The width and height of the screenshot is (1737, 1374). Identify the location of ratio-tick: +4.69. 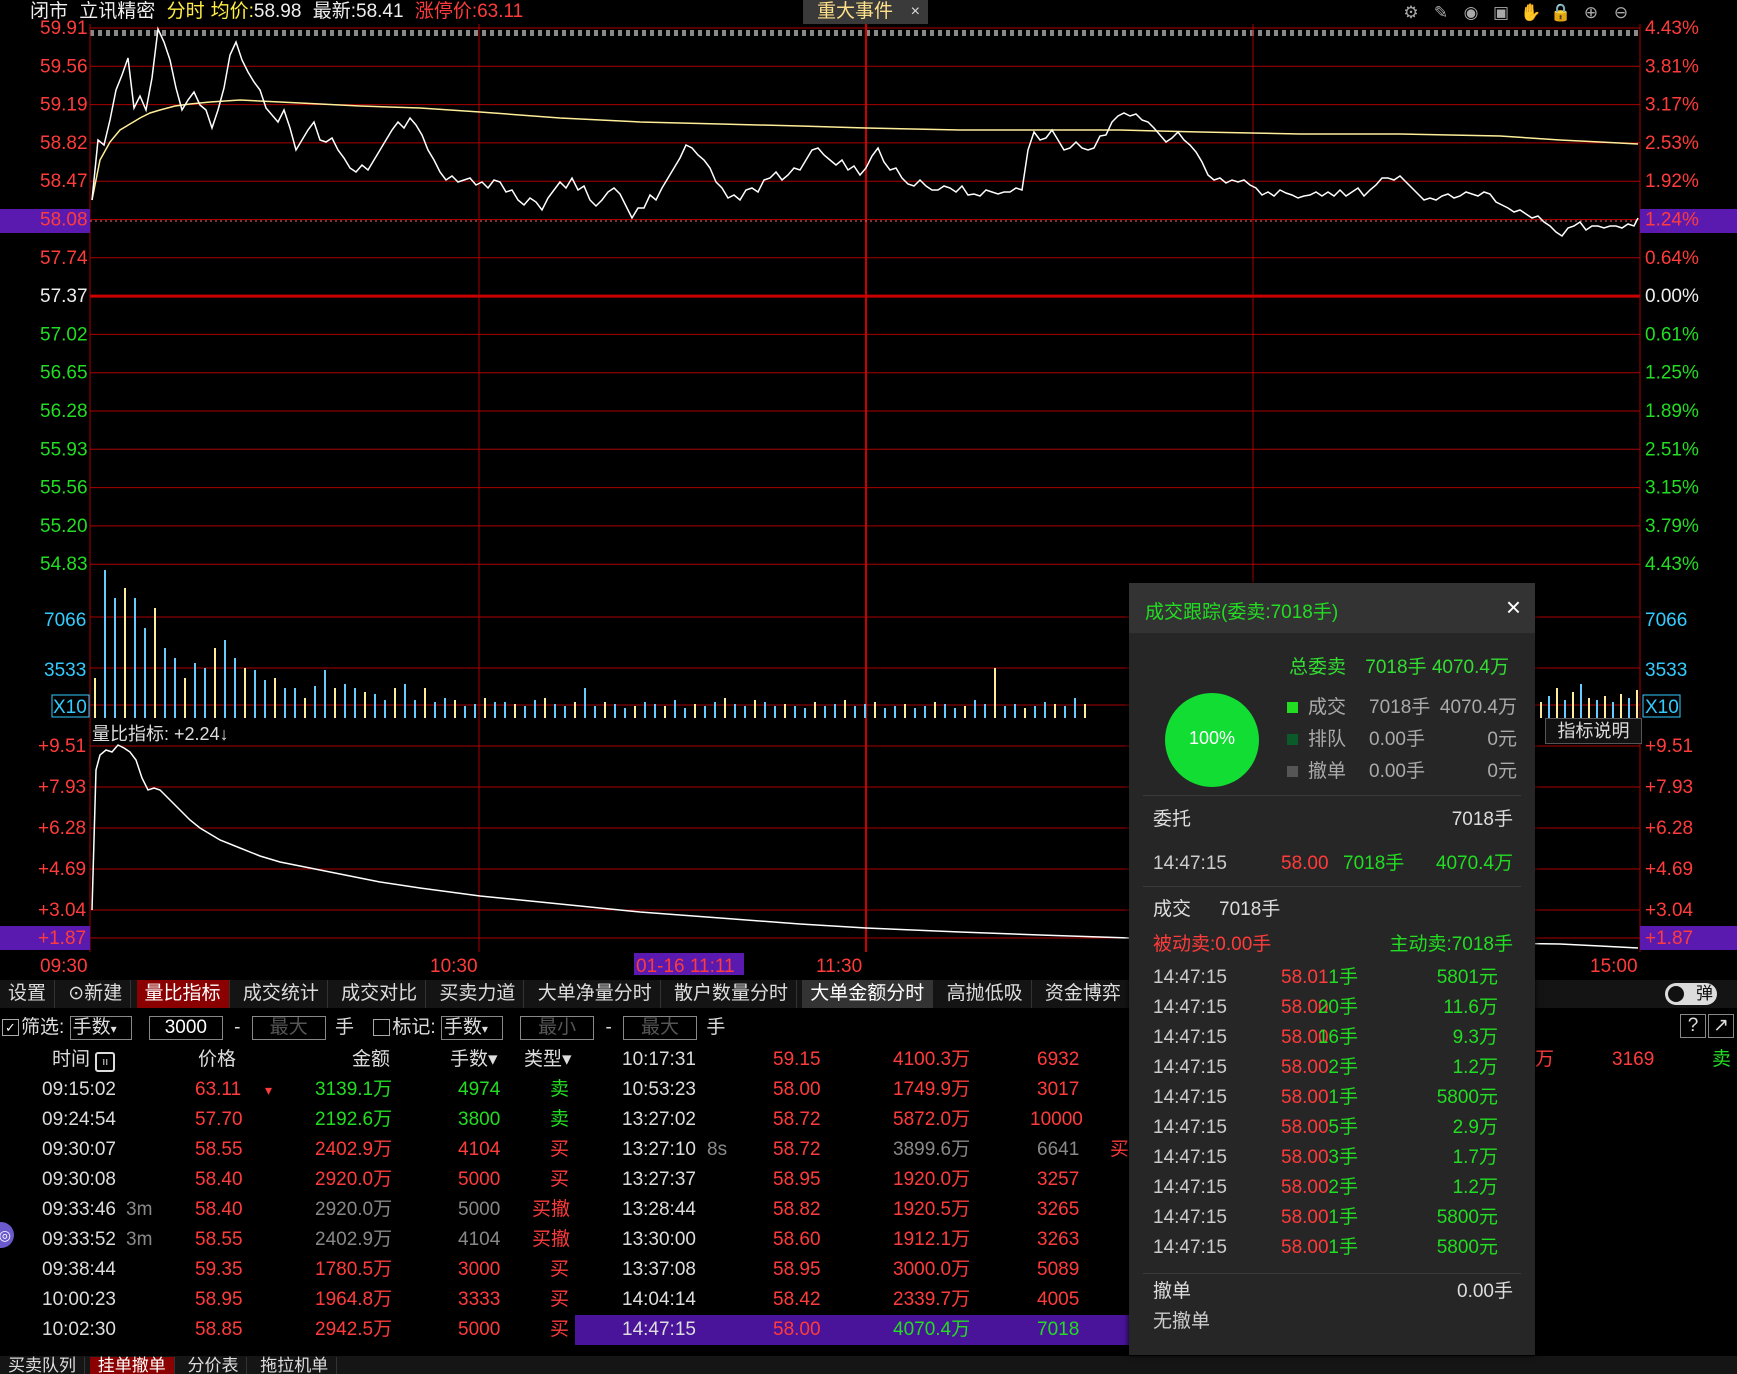
(62, 869).